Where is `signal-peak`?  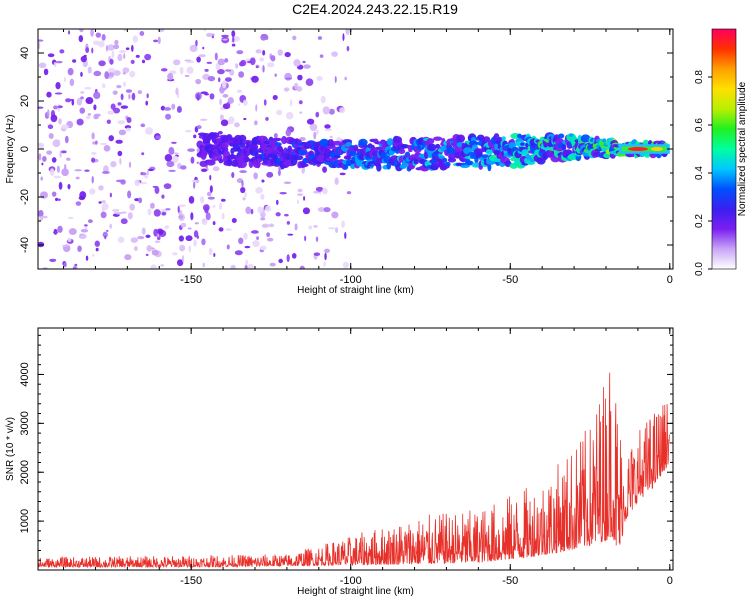
signal-peak is located at coordinates (657, 149).